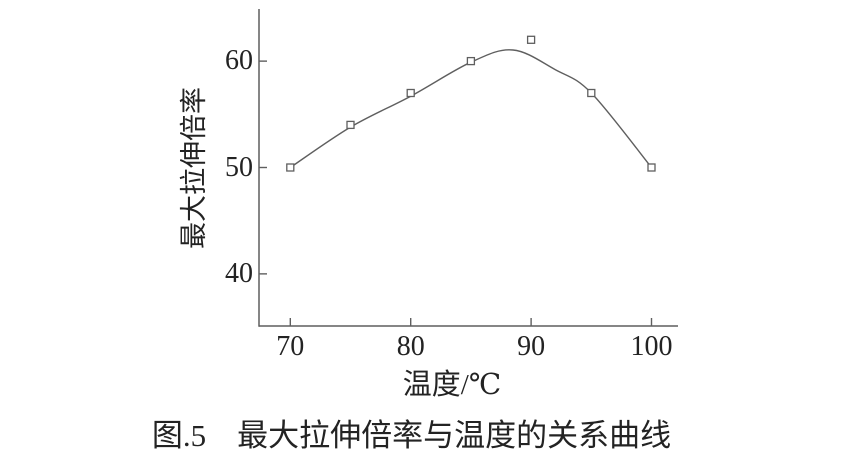 This screenshot has height=466, width=862. I want to click on x-tick-label: 90, so click(531, 346).